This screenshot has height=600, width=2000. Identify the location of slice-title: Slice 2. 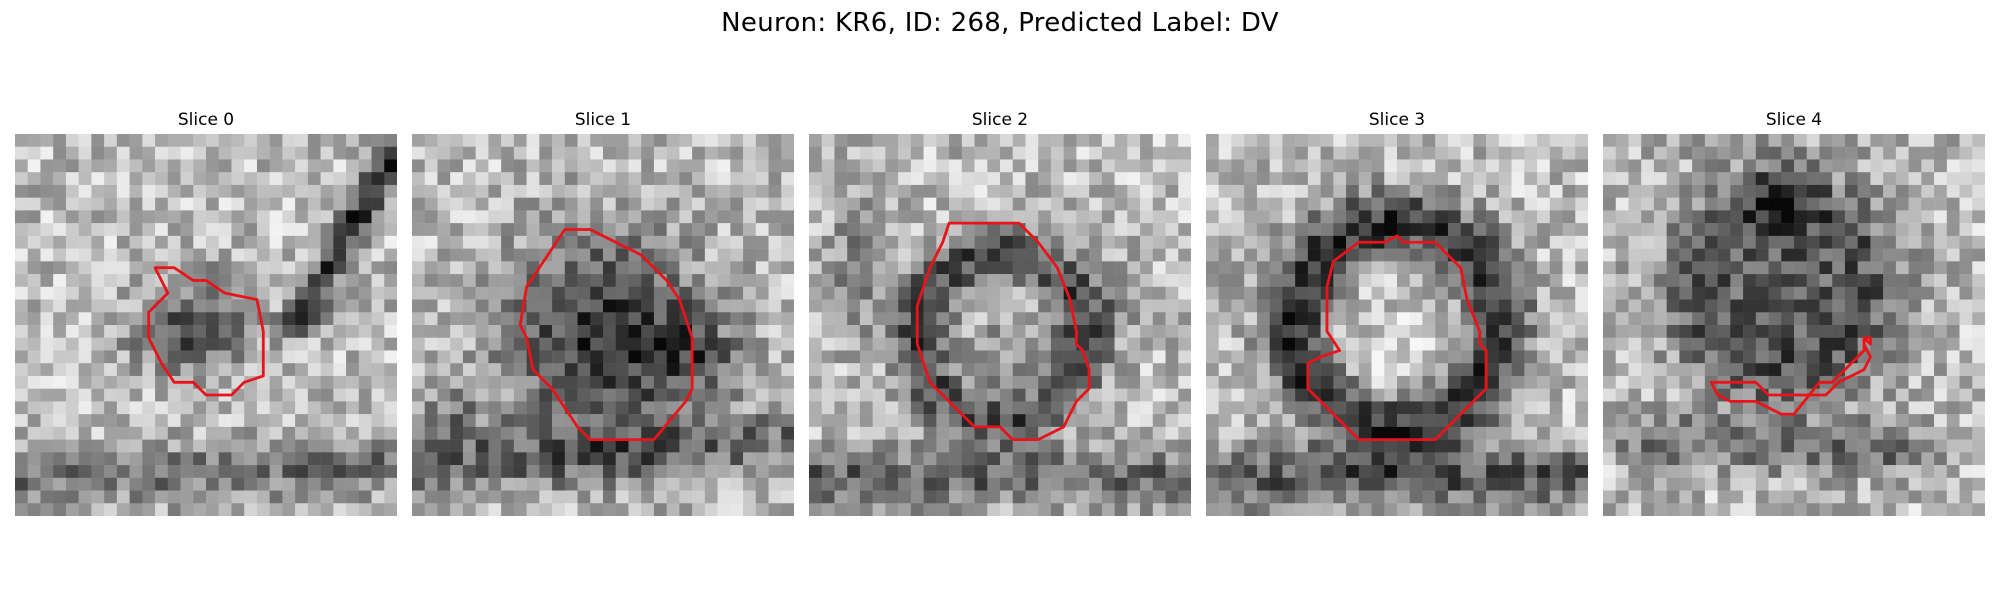
(1000, 120).